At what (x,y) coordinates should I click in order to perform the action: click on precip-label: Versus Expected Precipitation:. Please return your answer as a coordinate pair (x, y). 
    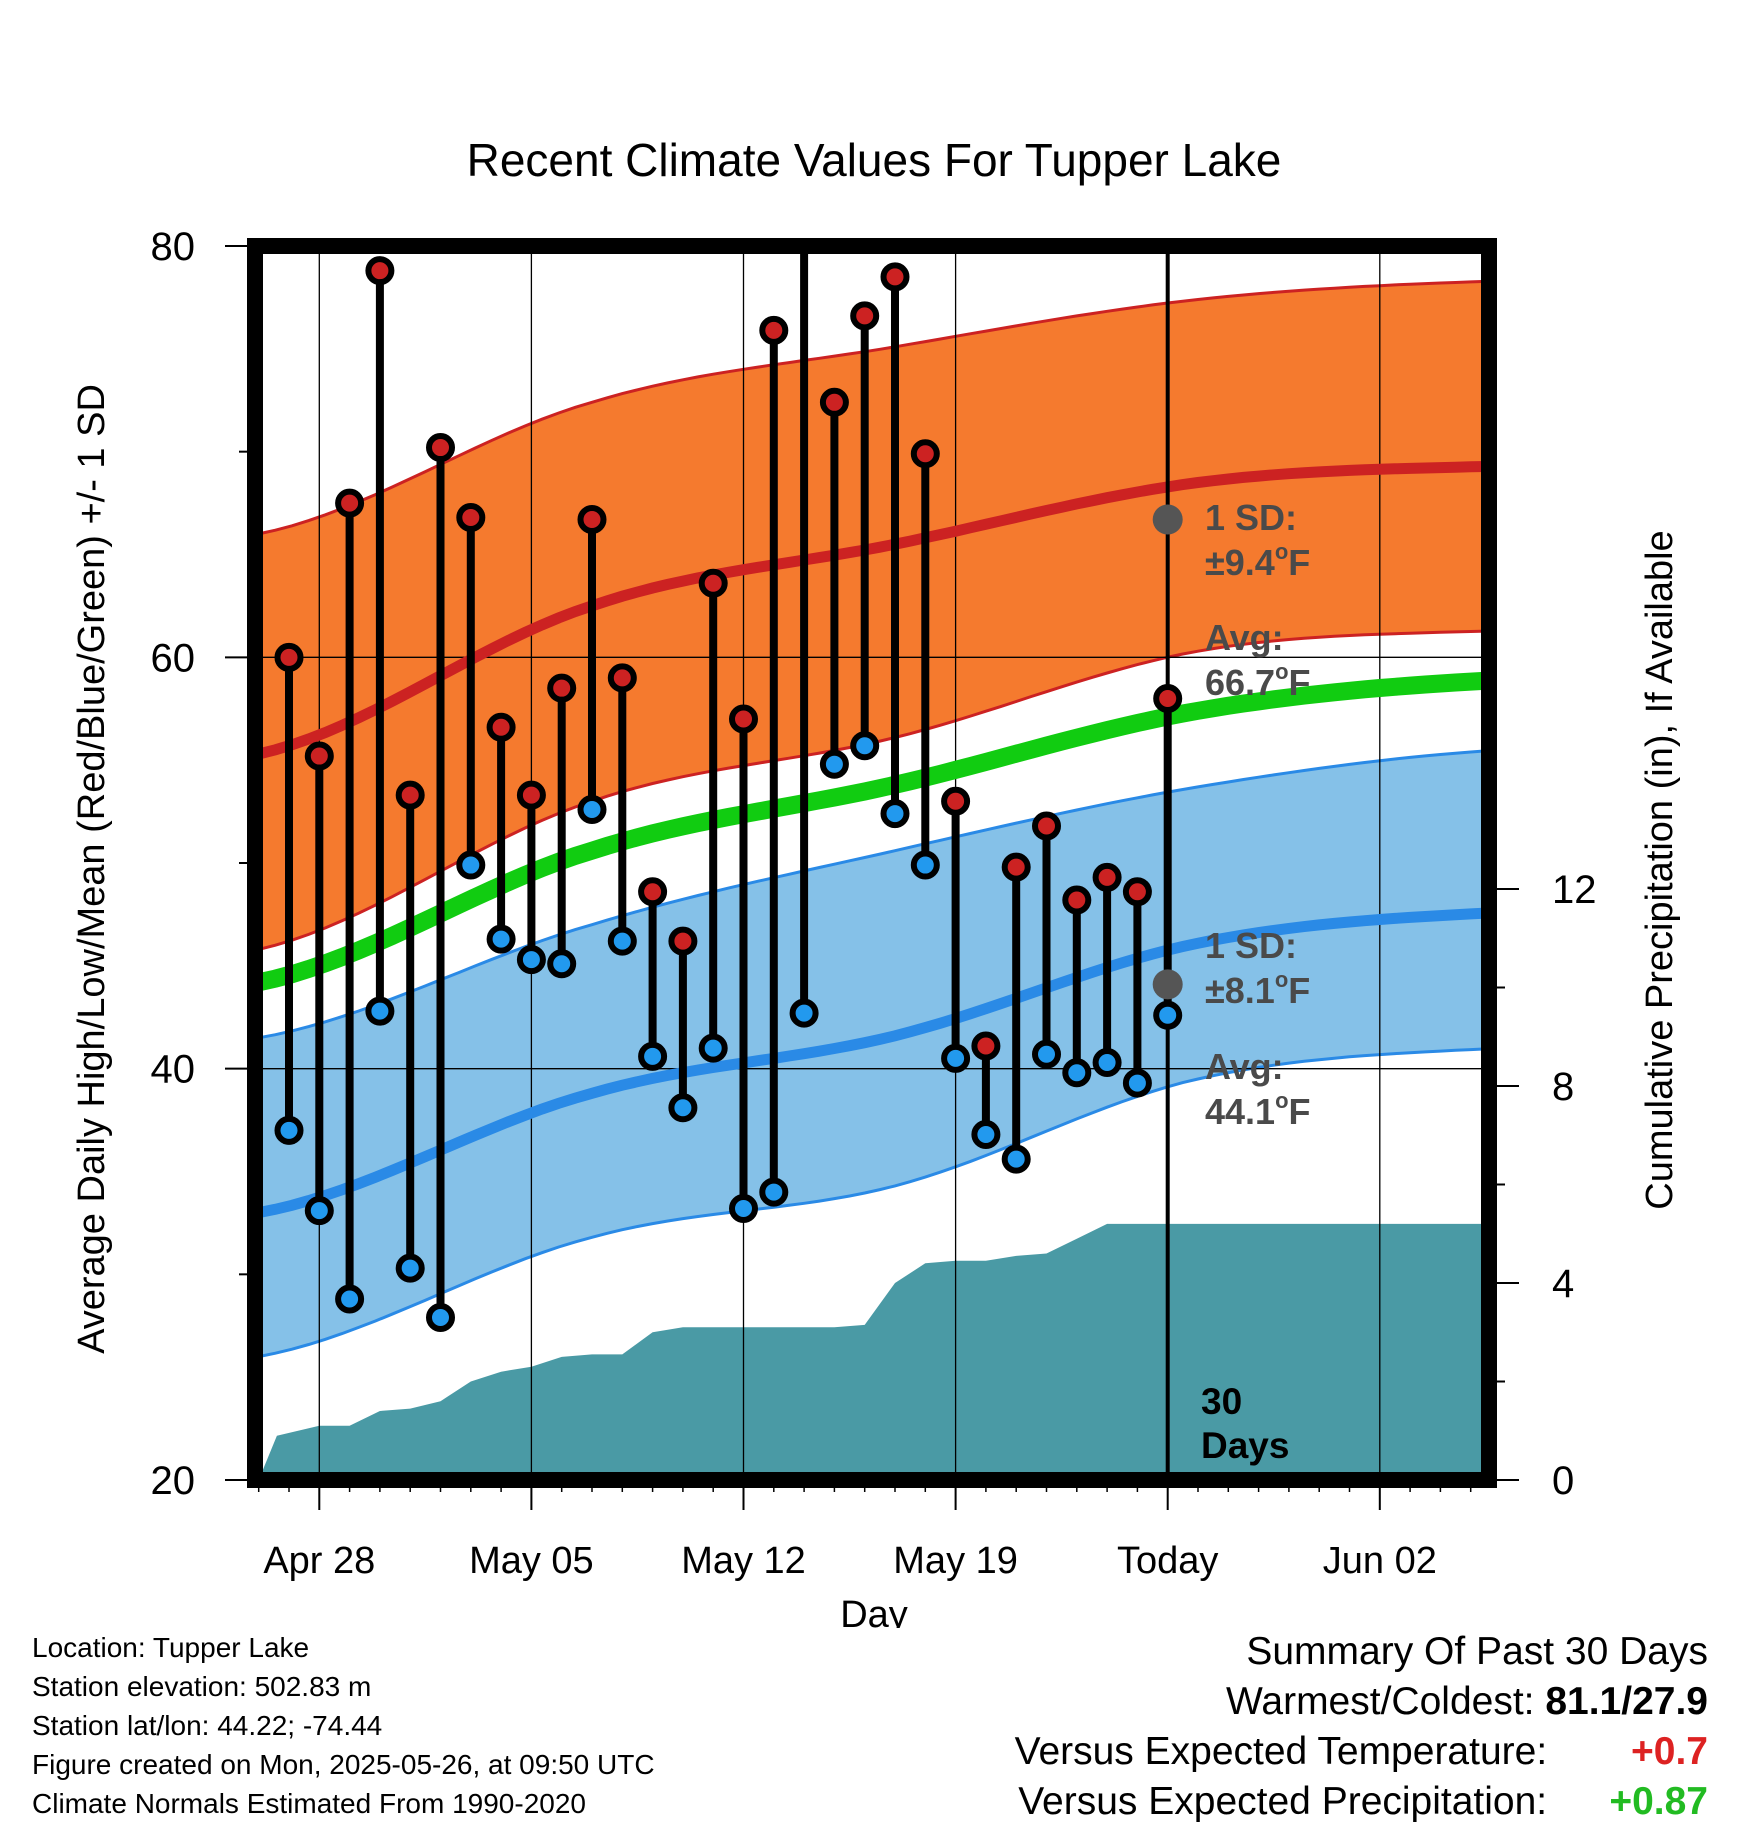
    Looking at the image, I should click on (1283, 1801).